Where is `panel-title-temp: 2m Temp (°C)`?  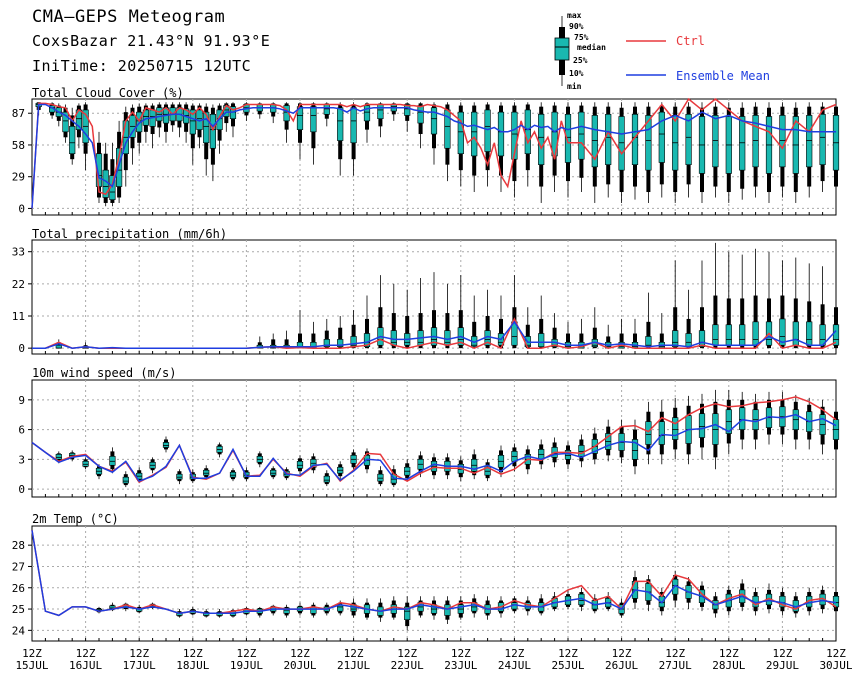
panel-title-temp: 2m Temp (°C) is located at coordinates (75, 519).